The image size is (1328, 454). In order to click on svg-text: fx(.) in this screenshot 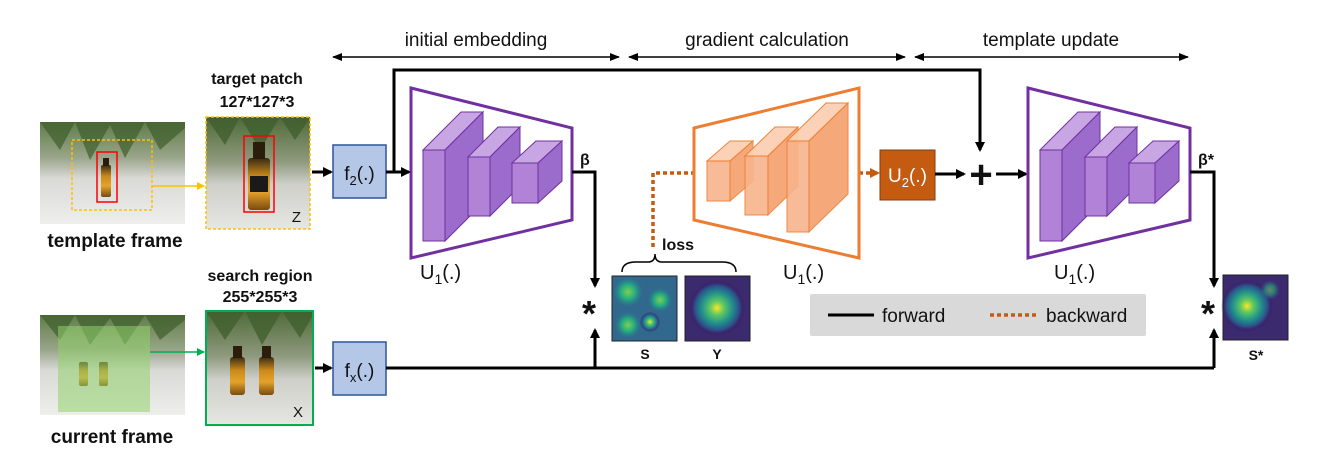, I will do `click(360, 373)`.